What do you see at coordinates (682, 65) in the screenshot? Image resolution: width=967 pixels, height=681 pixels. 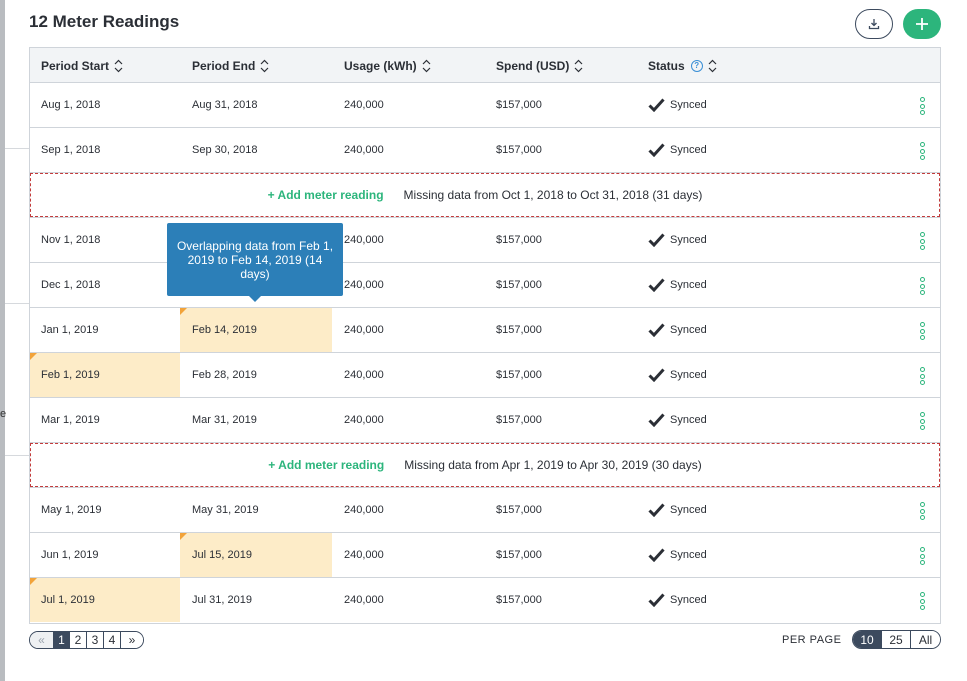 I see `column-header-status: Status ?` at bounding box center [682, 65].